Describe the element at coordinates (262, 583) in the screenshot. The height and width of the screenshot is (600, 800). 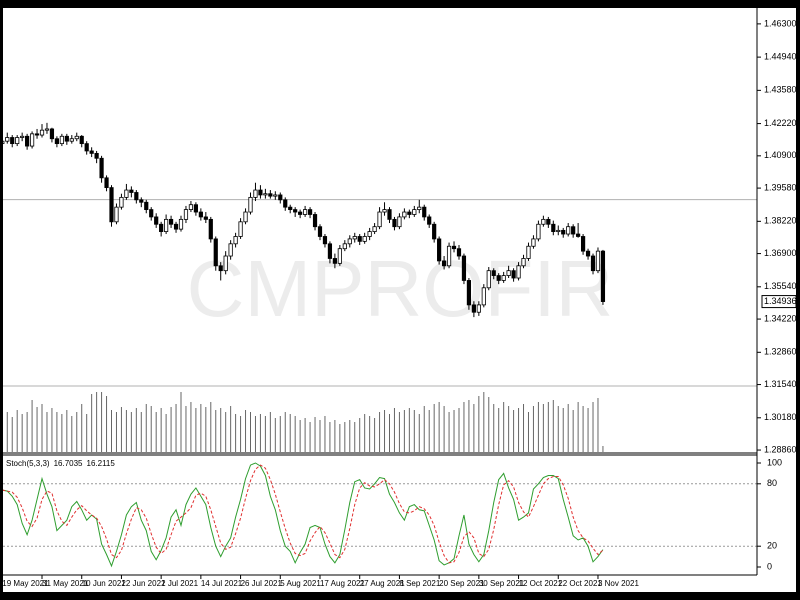
I see `x-tick-label: 26 Jul 2021` at that location.